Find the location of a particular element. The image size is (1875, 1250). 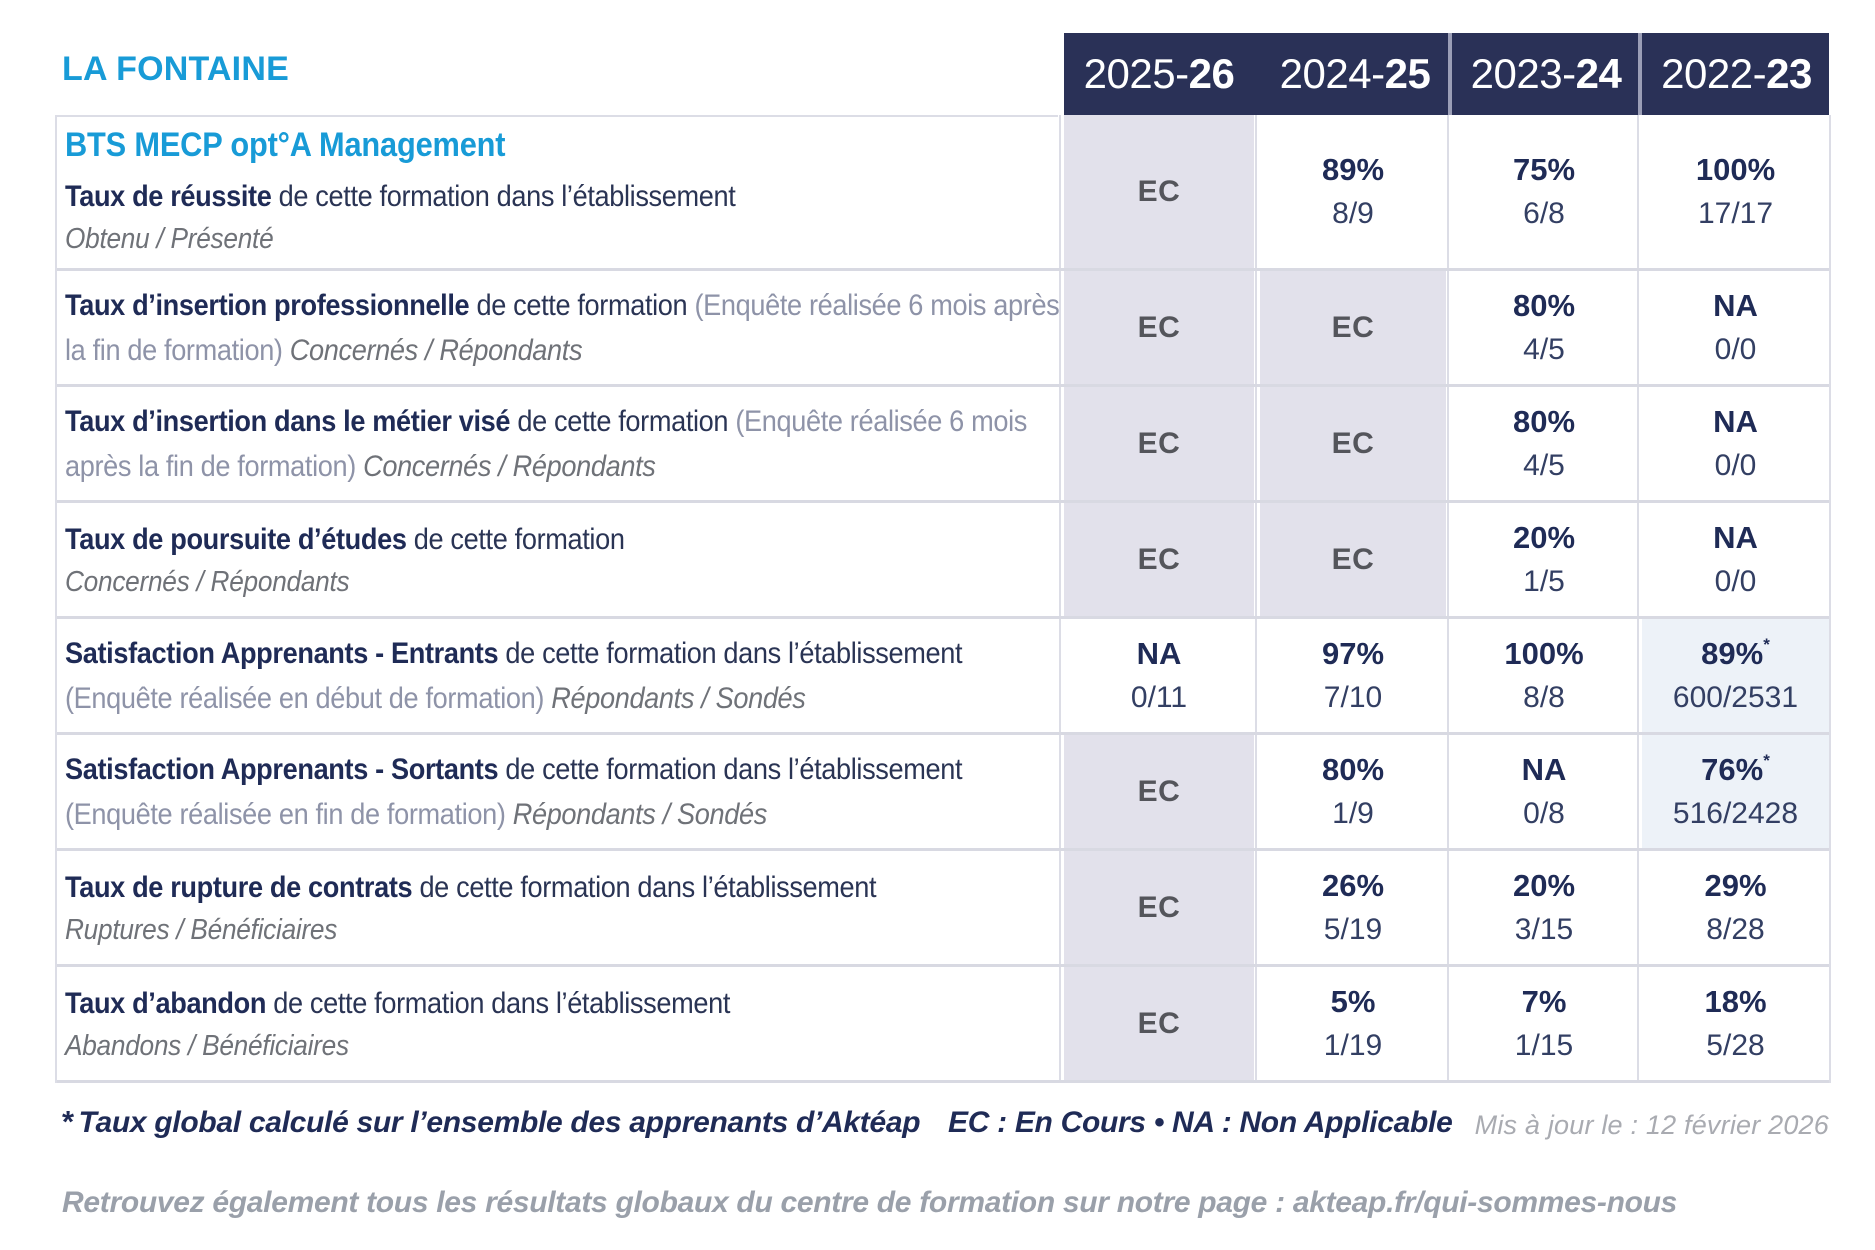

year-column-header: 2022- 23 is located at coordinates (1736, 74).